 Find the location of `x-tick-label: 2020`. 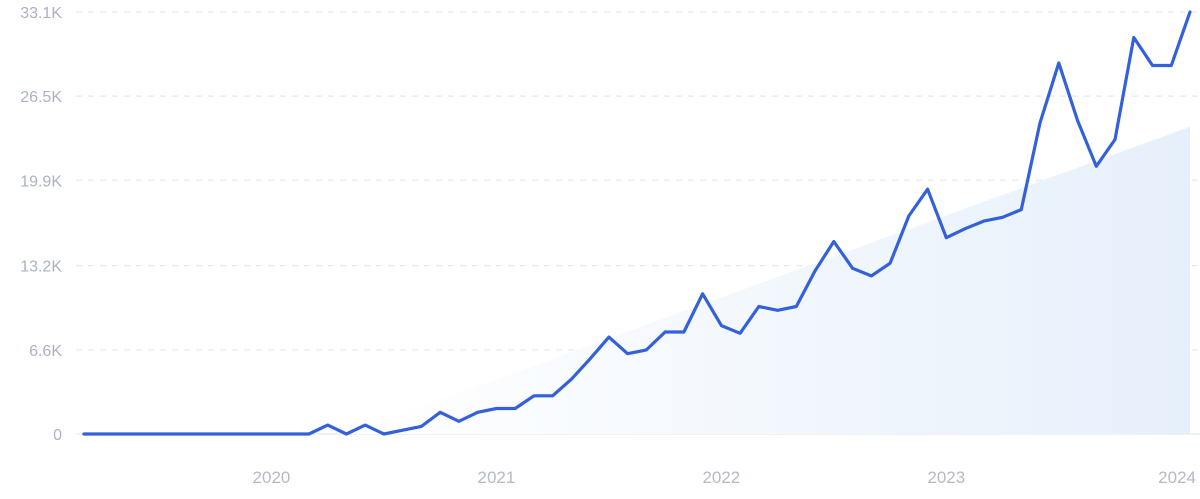

x-tick-label: 2020 is located at coordinates (272, 477).